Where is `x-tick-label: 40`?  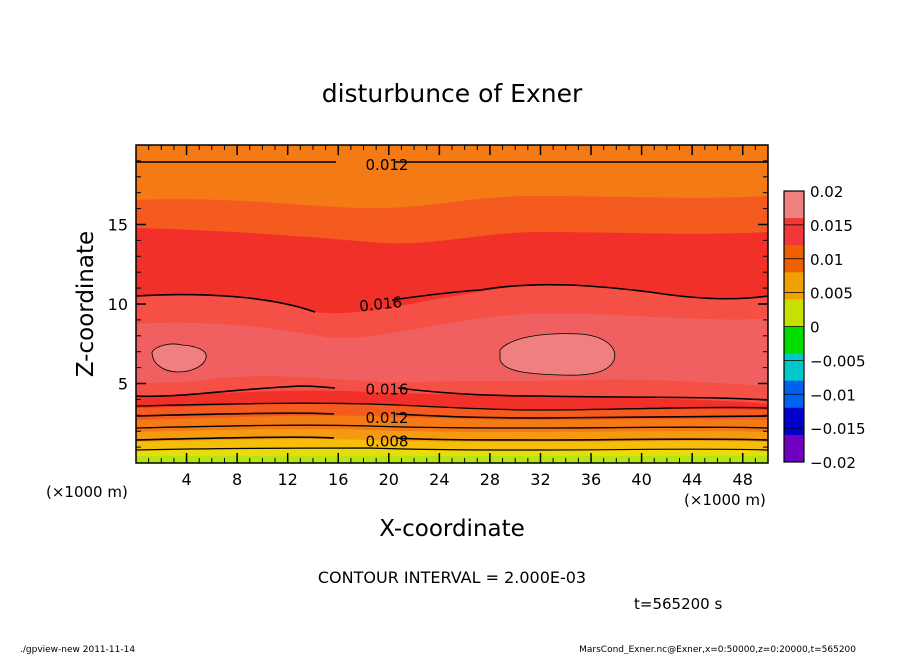 x-tick-label: 40 is located at coordinates (641, 479).